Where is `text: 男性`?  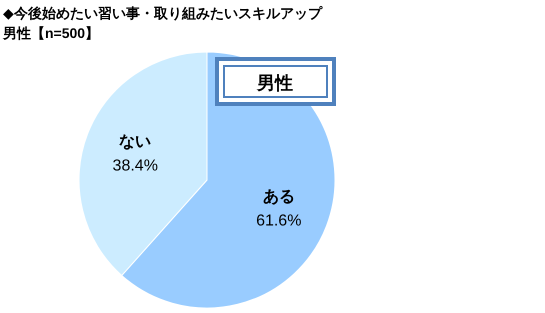 text: 男性 is located at coordinates (274, 83).